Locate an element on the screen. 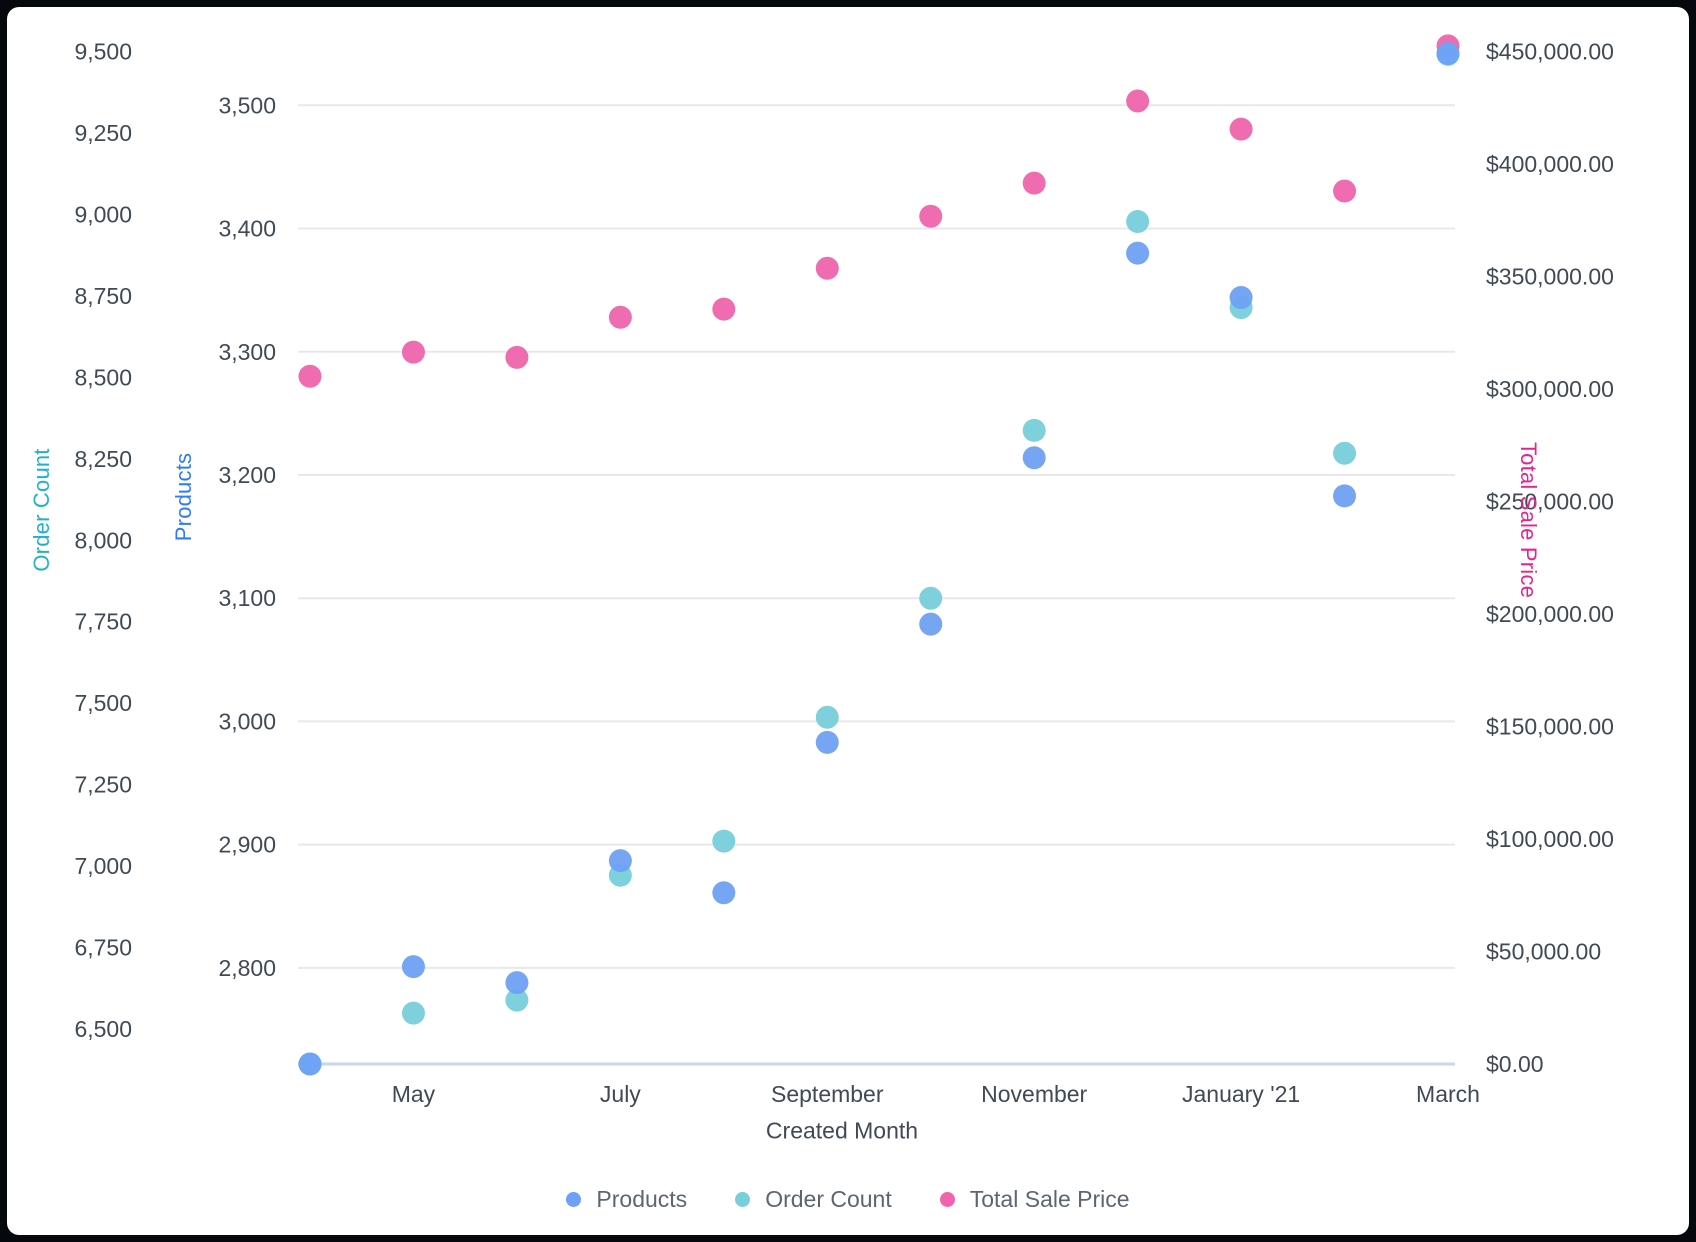 The width and height of the screenshot is (1696, 1242). legend: Products Order Count Total Sale Price is located at coordinates (848, 1199).